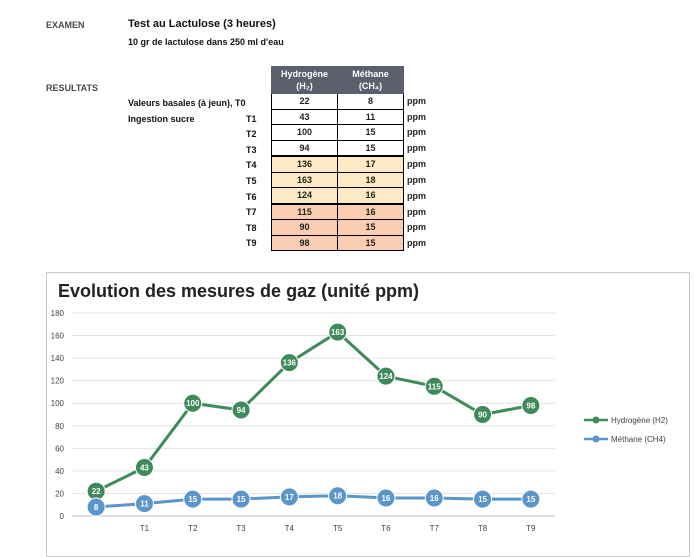  I want to click on data-label: 124, so click(386, 376).